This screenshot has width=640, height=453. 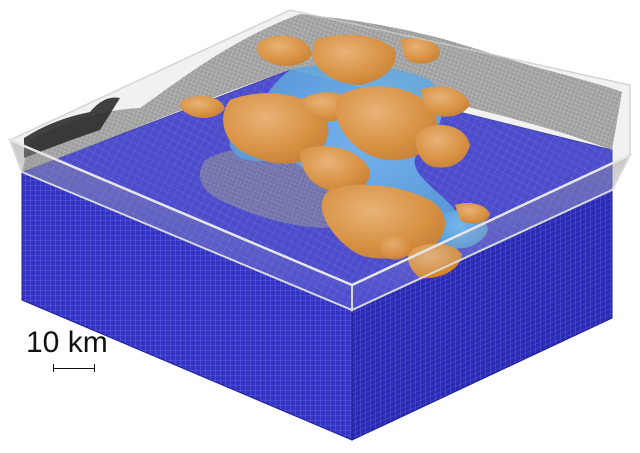 I want to click on terrain-relief-dark, so click(x=72, y=127).